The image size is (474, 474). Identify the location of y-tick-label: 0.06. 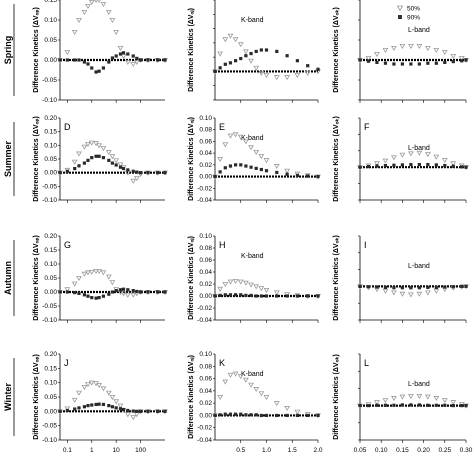
(205, 260).